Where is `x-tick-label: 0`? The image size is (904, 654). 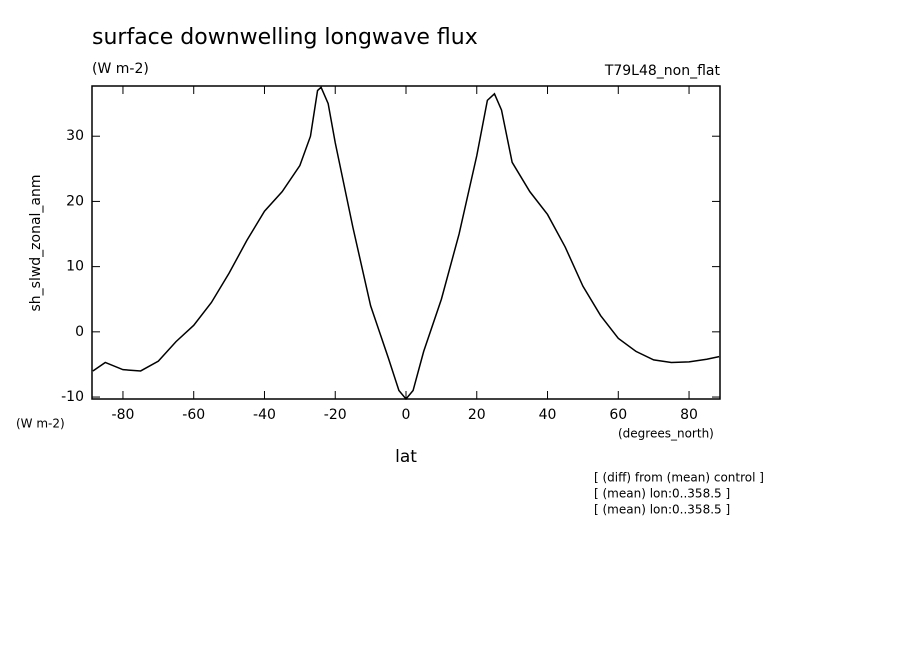
x-tick-label: 0 is located at coordinates (406, 415).